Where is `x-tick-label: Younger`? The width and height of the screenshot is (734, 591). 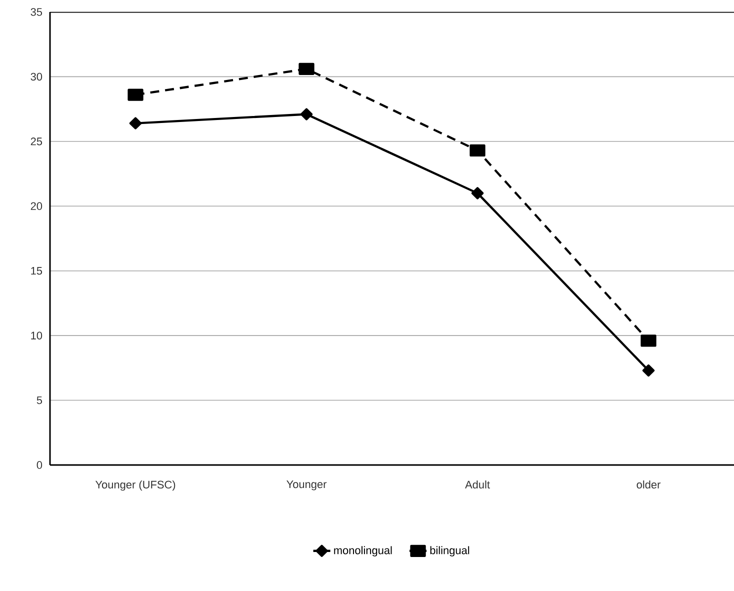
x-tick-label: Younger is located at coordinates (306, 485).